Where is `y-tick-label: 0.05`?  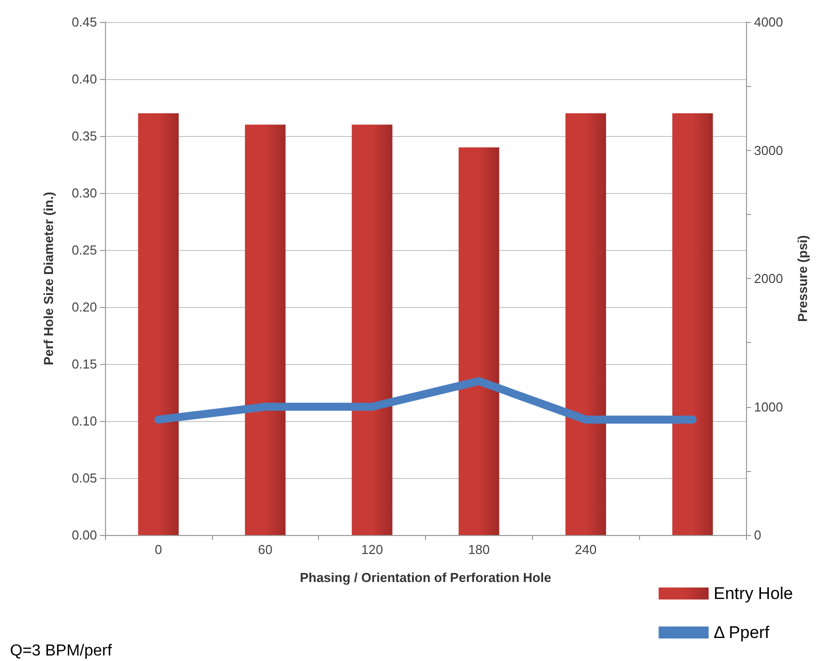
y-tick-label: 0.05 is located at coordinates (84, 478).